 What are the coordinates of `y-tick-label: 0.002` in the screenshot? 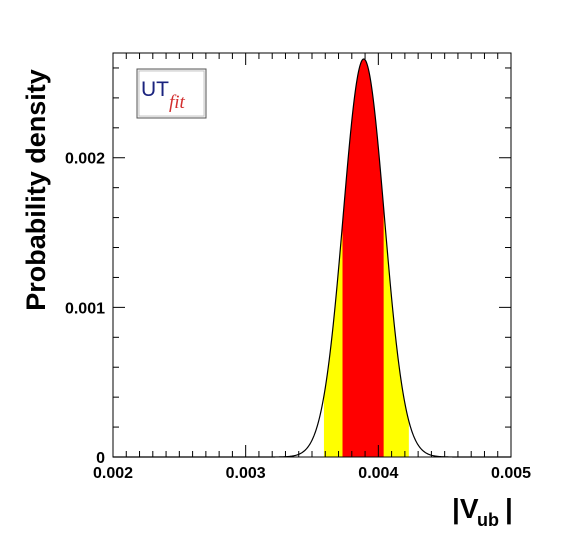 It's located at (85, 159).